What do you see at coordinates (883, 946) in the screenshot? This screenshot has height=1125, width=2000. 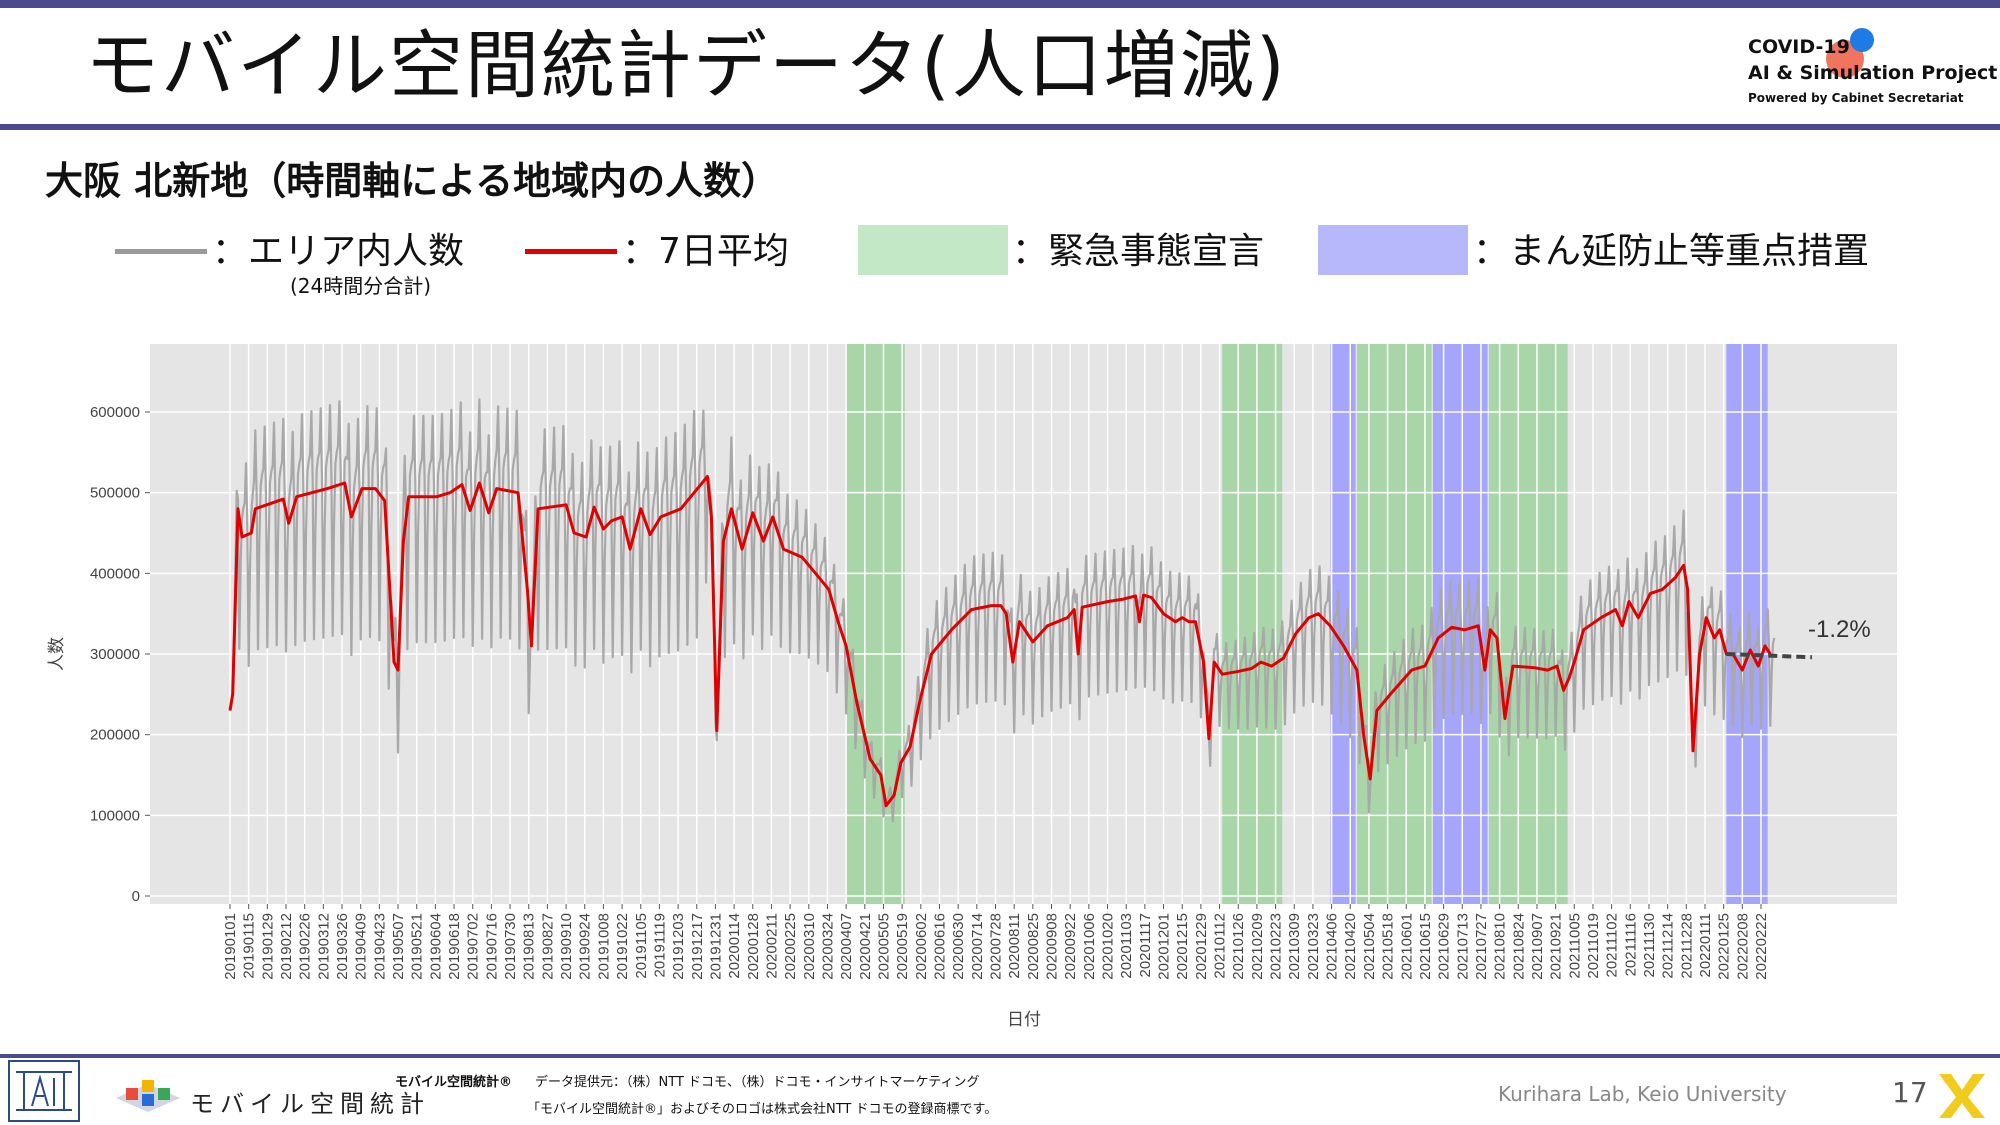 I see `x-tick-label: 20200505` at bounding box center [883, 946].